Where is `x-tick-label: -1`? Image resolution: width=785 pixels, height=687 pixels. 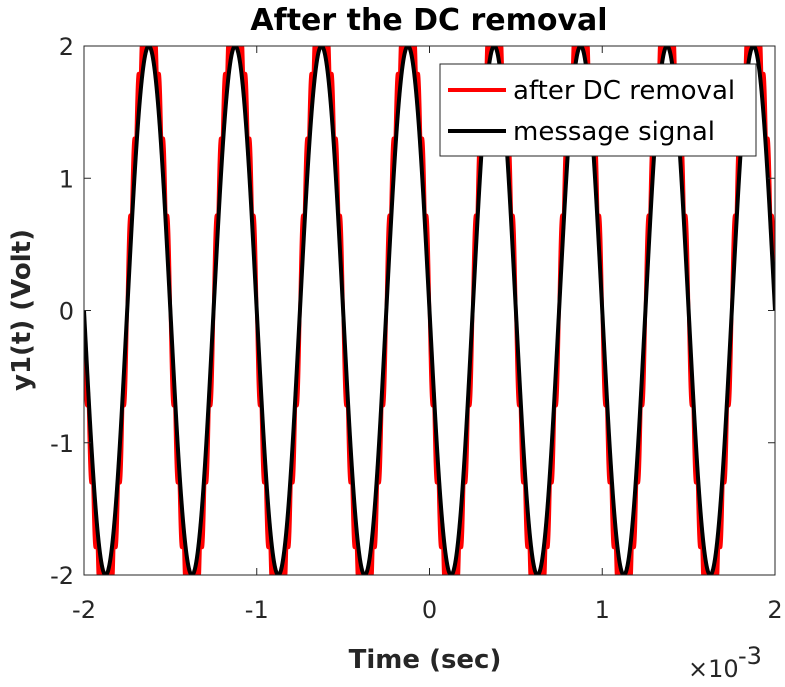 x-tick-label: -1 is located at coordinates (257, 610).